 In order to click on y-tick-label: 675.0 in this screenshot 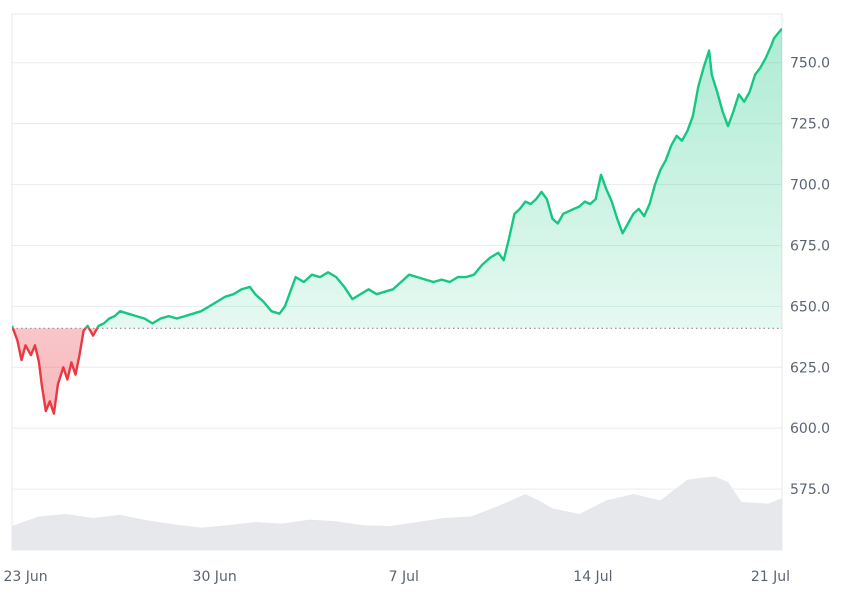, I will do `click(810, 246)`.